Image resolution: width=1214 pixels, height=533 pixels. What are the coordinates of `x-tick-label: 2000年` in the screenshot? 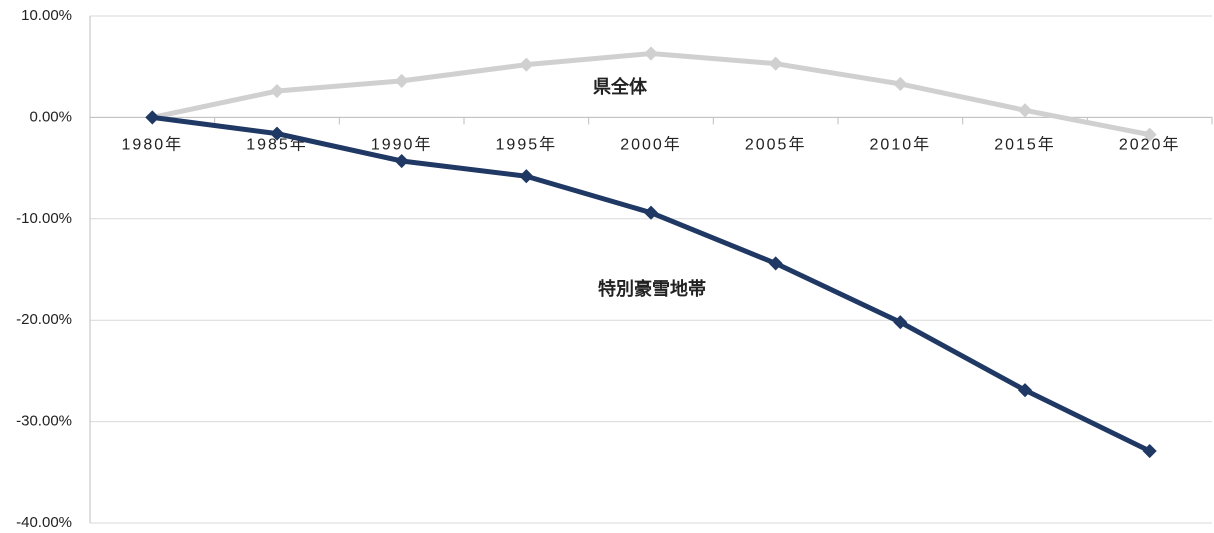 It's located at (651, 145).